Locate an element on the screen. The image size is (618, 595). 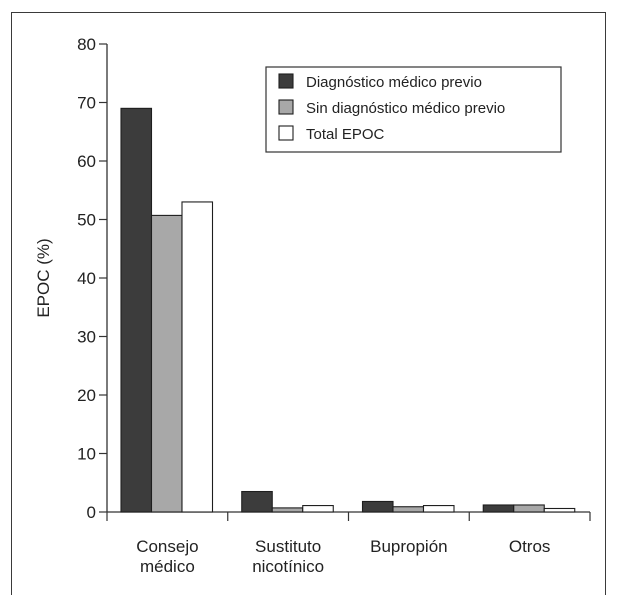
y-tick-label: 20 is located at coordinates (86, 395).